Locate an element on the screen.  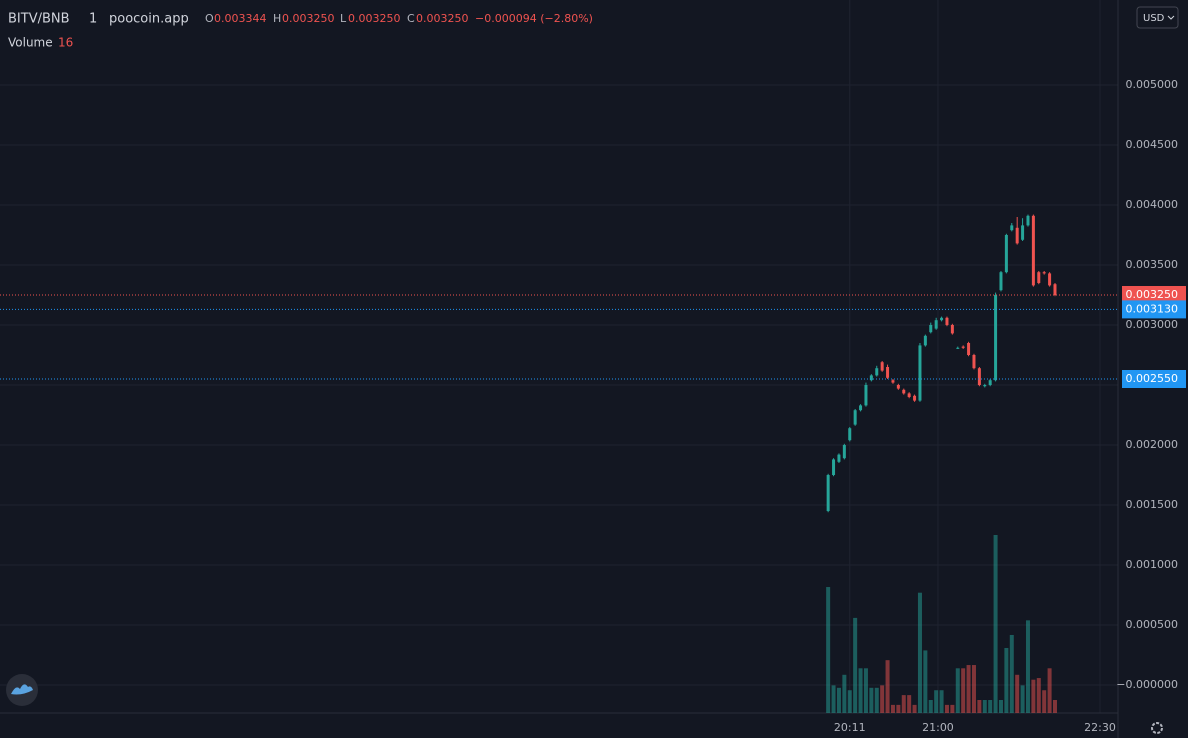
y-tick-label: 0.003000 is located at coordinates (1152, 324).